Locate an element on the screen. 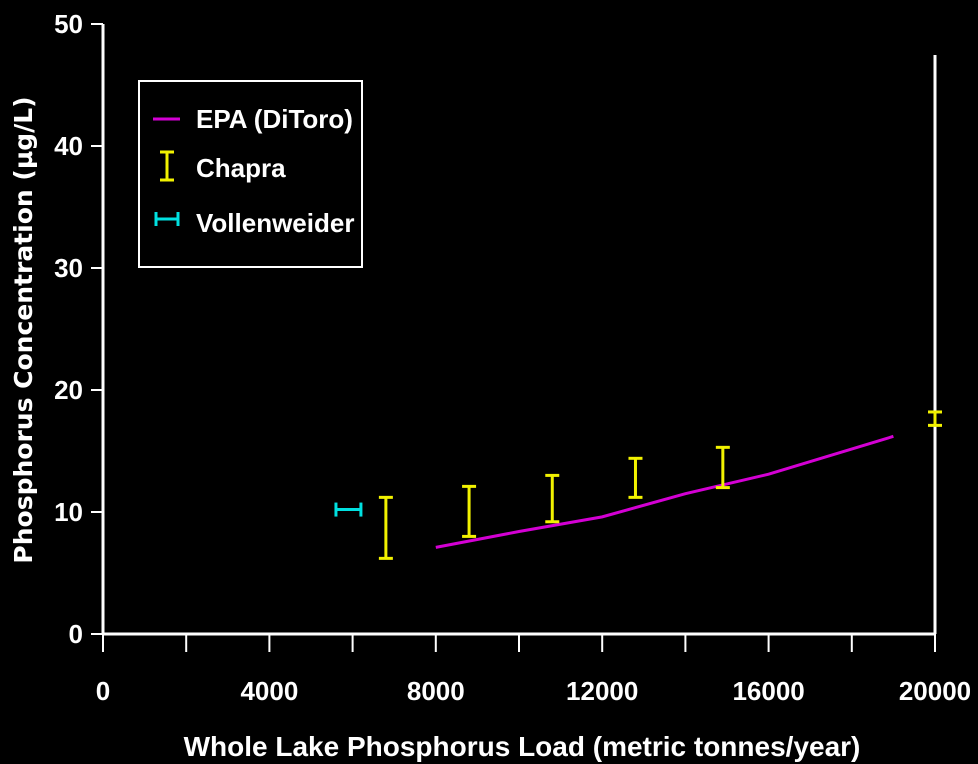  x-tick-label: 8000 is located at coordinates (436, 691).